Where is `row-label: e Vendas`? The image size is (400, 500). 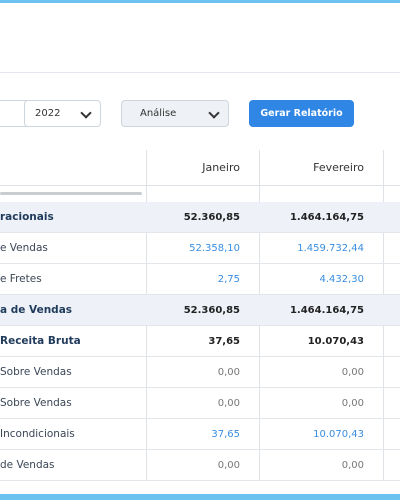
row-label: e Vendas is located at coordinates (24, 248).